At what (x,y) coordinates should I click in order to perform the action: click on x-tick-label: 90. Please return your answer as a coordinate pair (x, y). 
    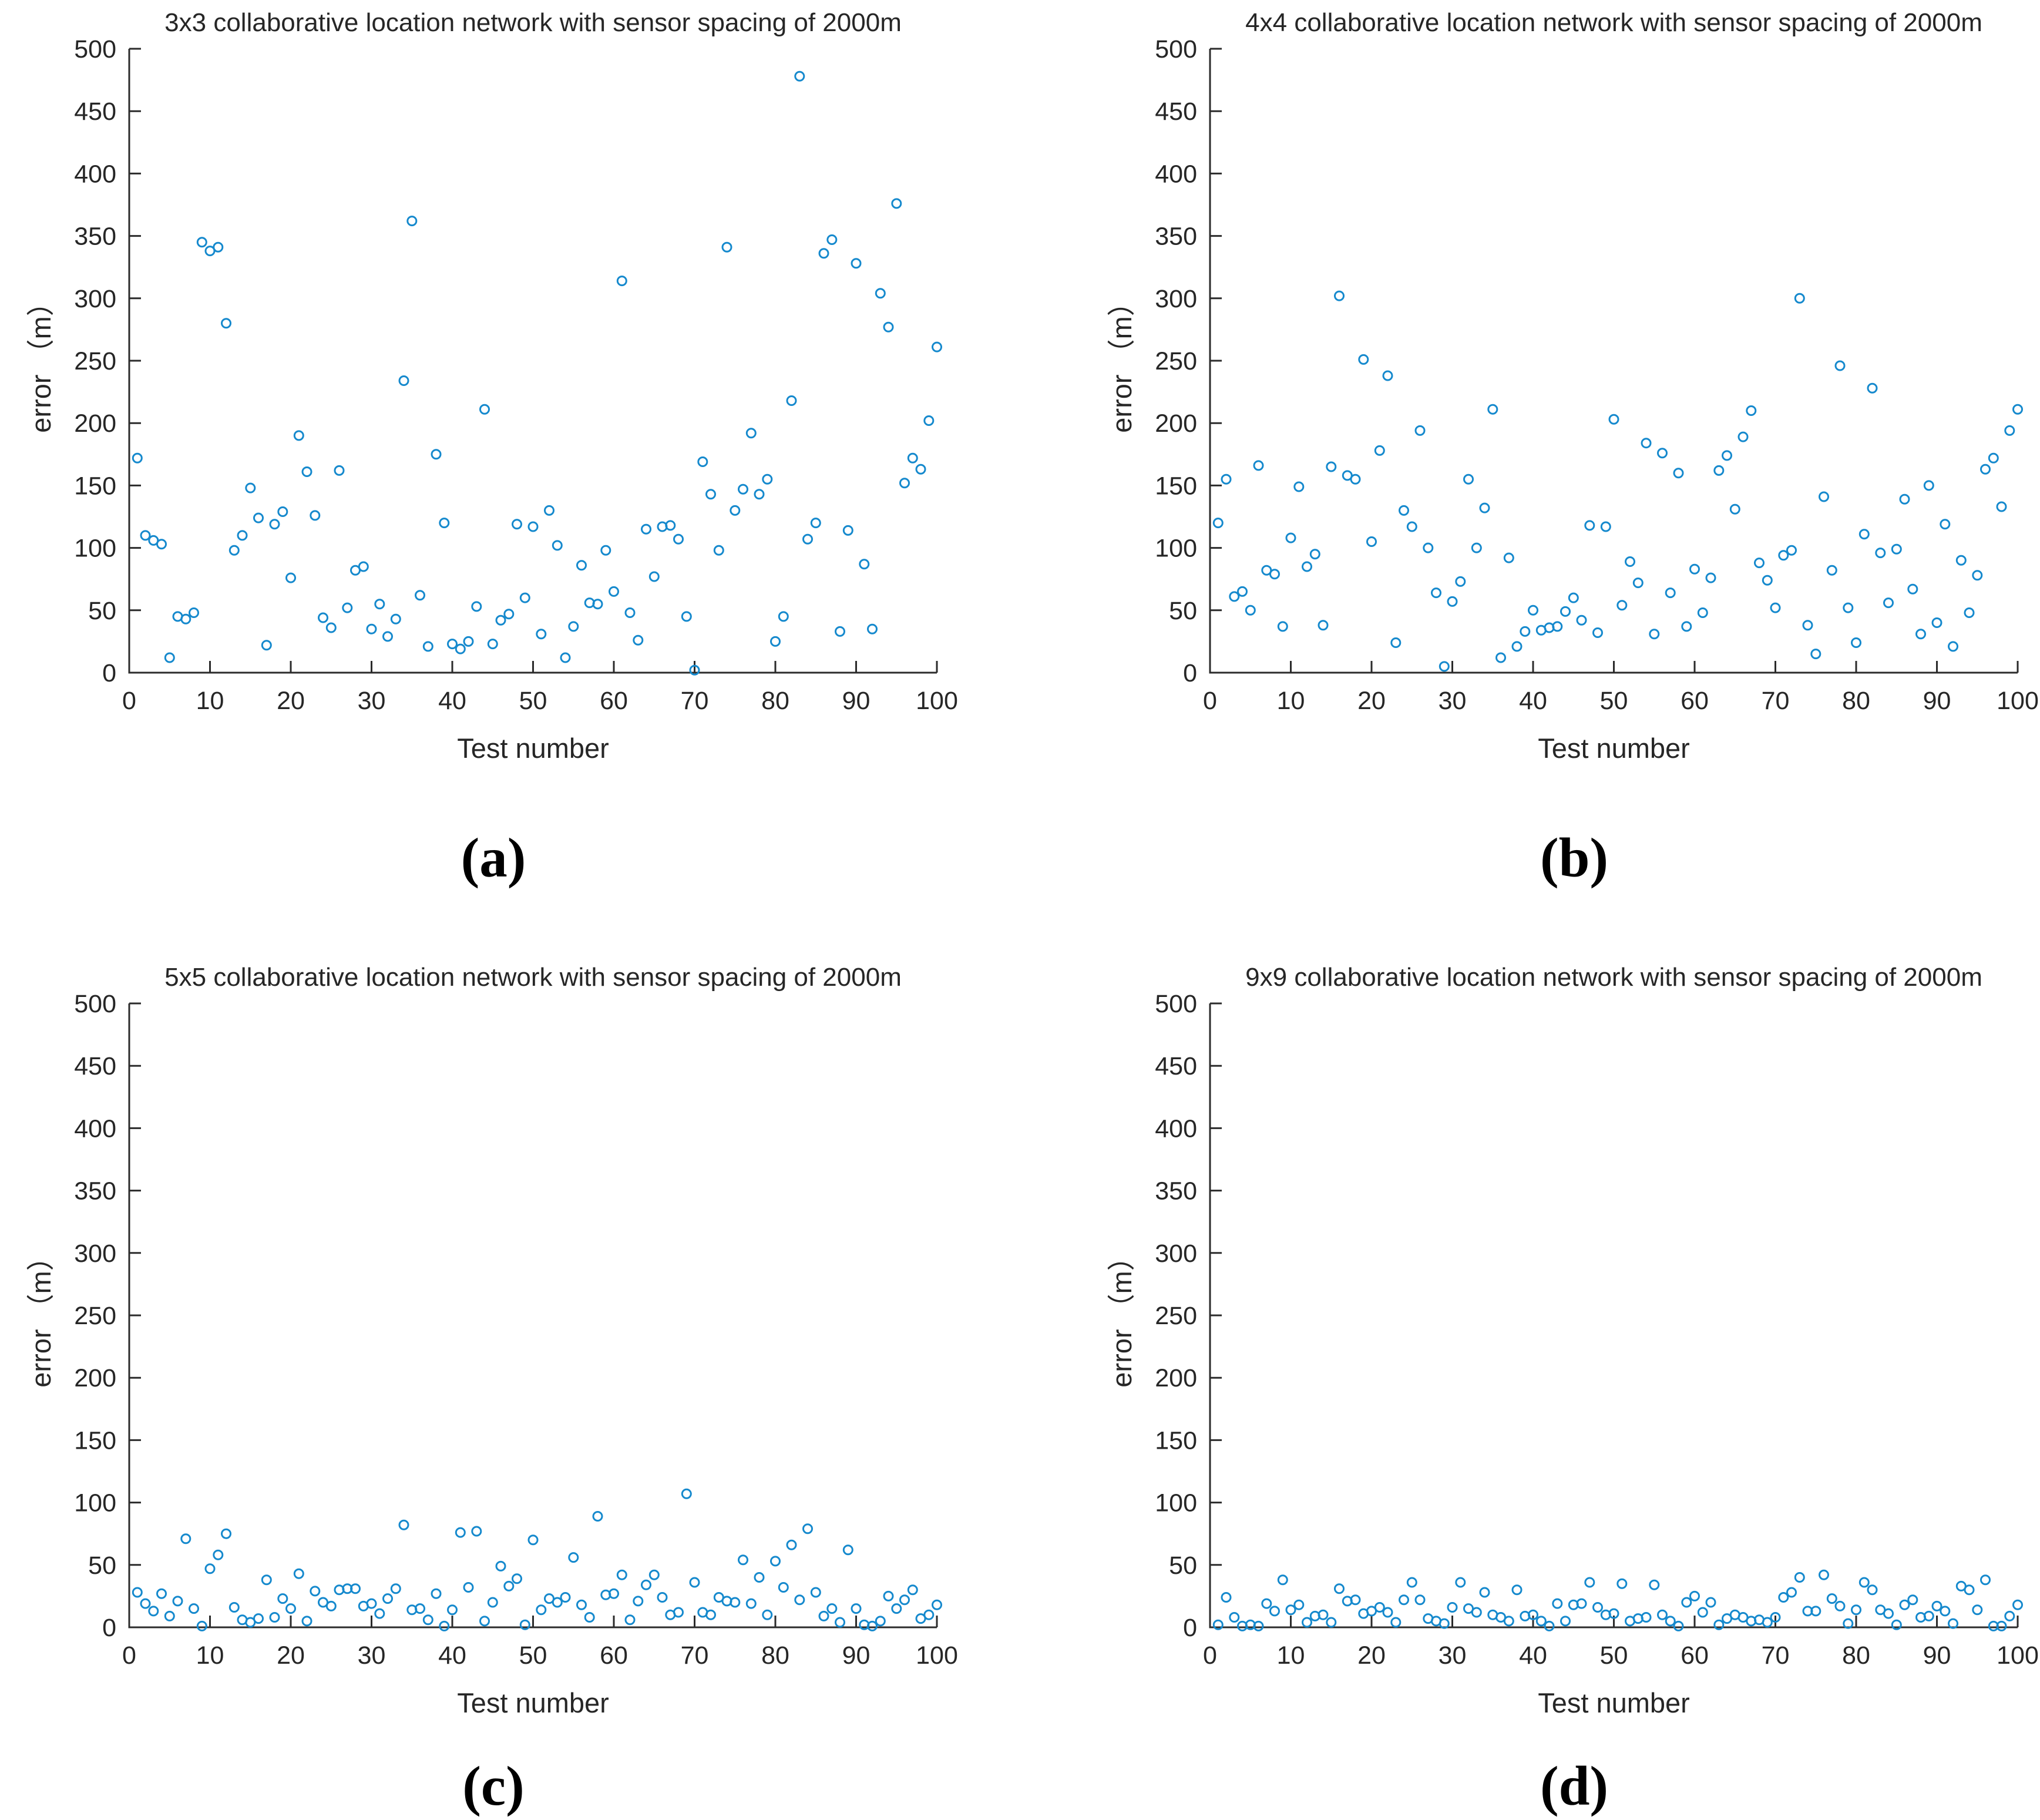
    Looking at the image, I should click on (857, 701).